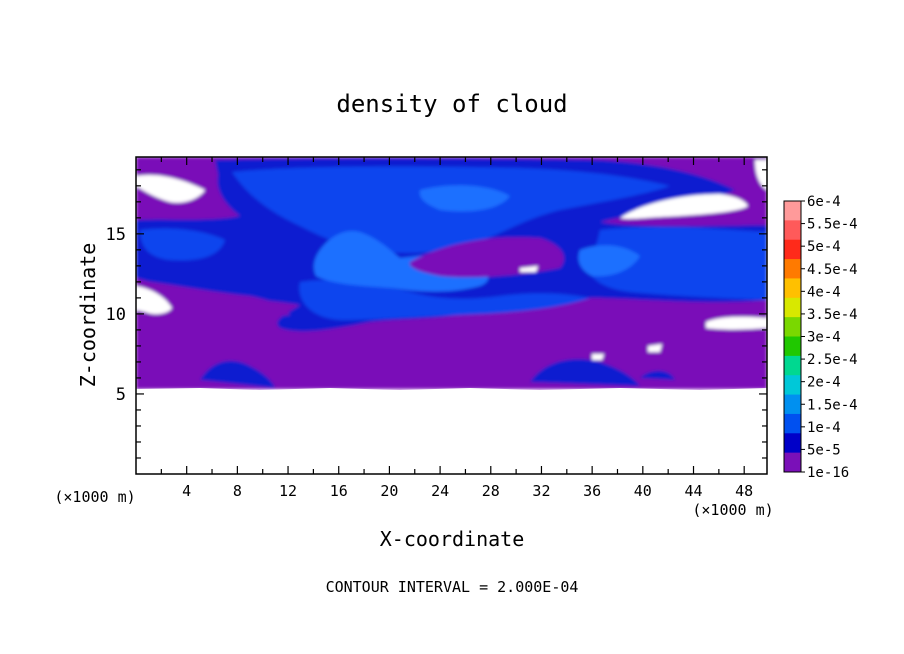 The image size is (904, 654). I want to click on colorbar-label: 5.5e-4, so click(832, 225).